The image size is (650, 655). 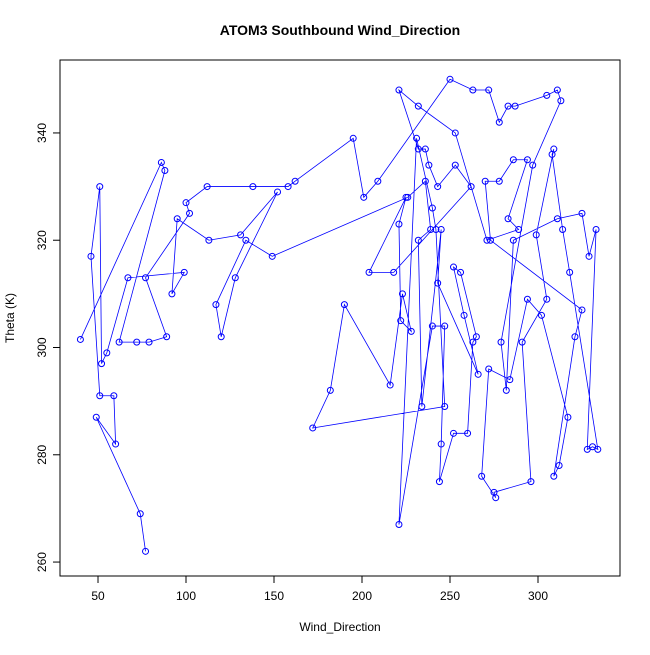 I want to click on x-tick-label: 200, so click(x=362, y=596).